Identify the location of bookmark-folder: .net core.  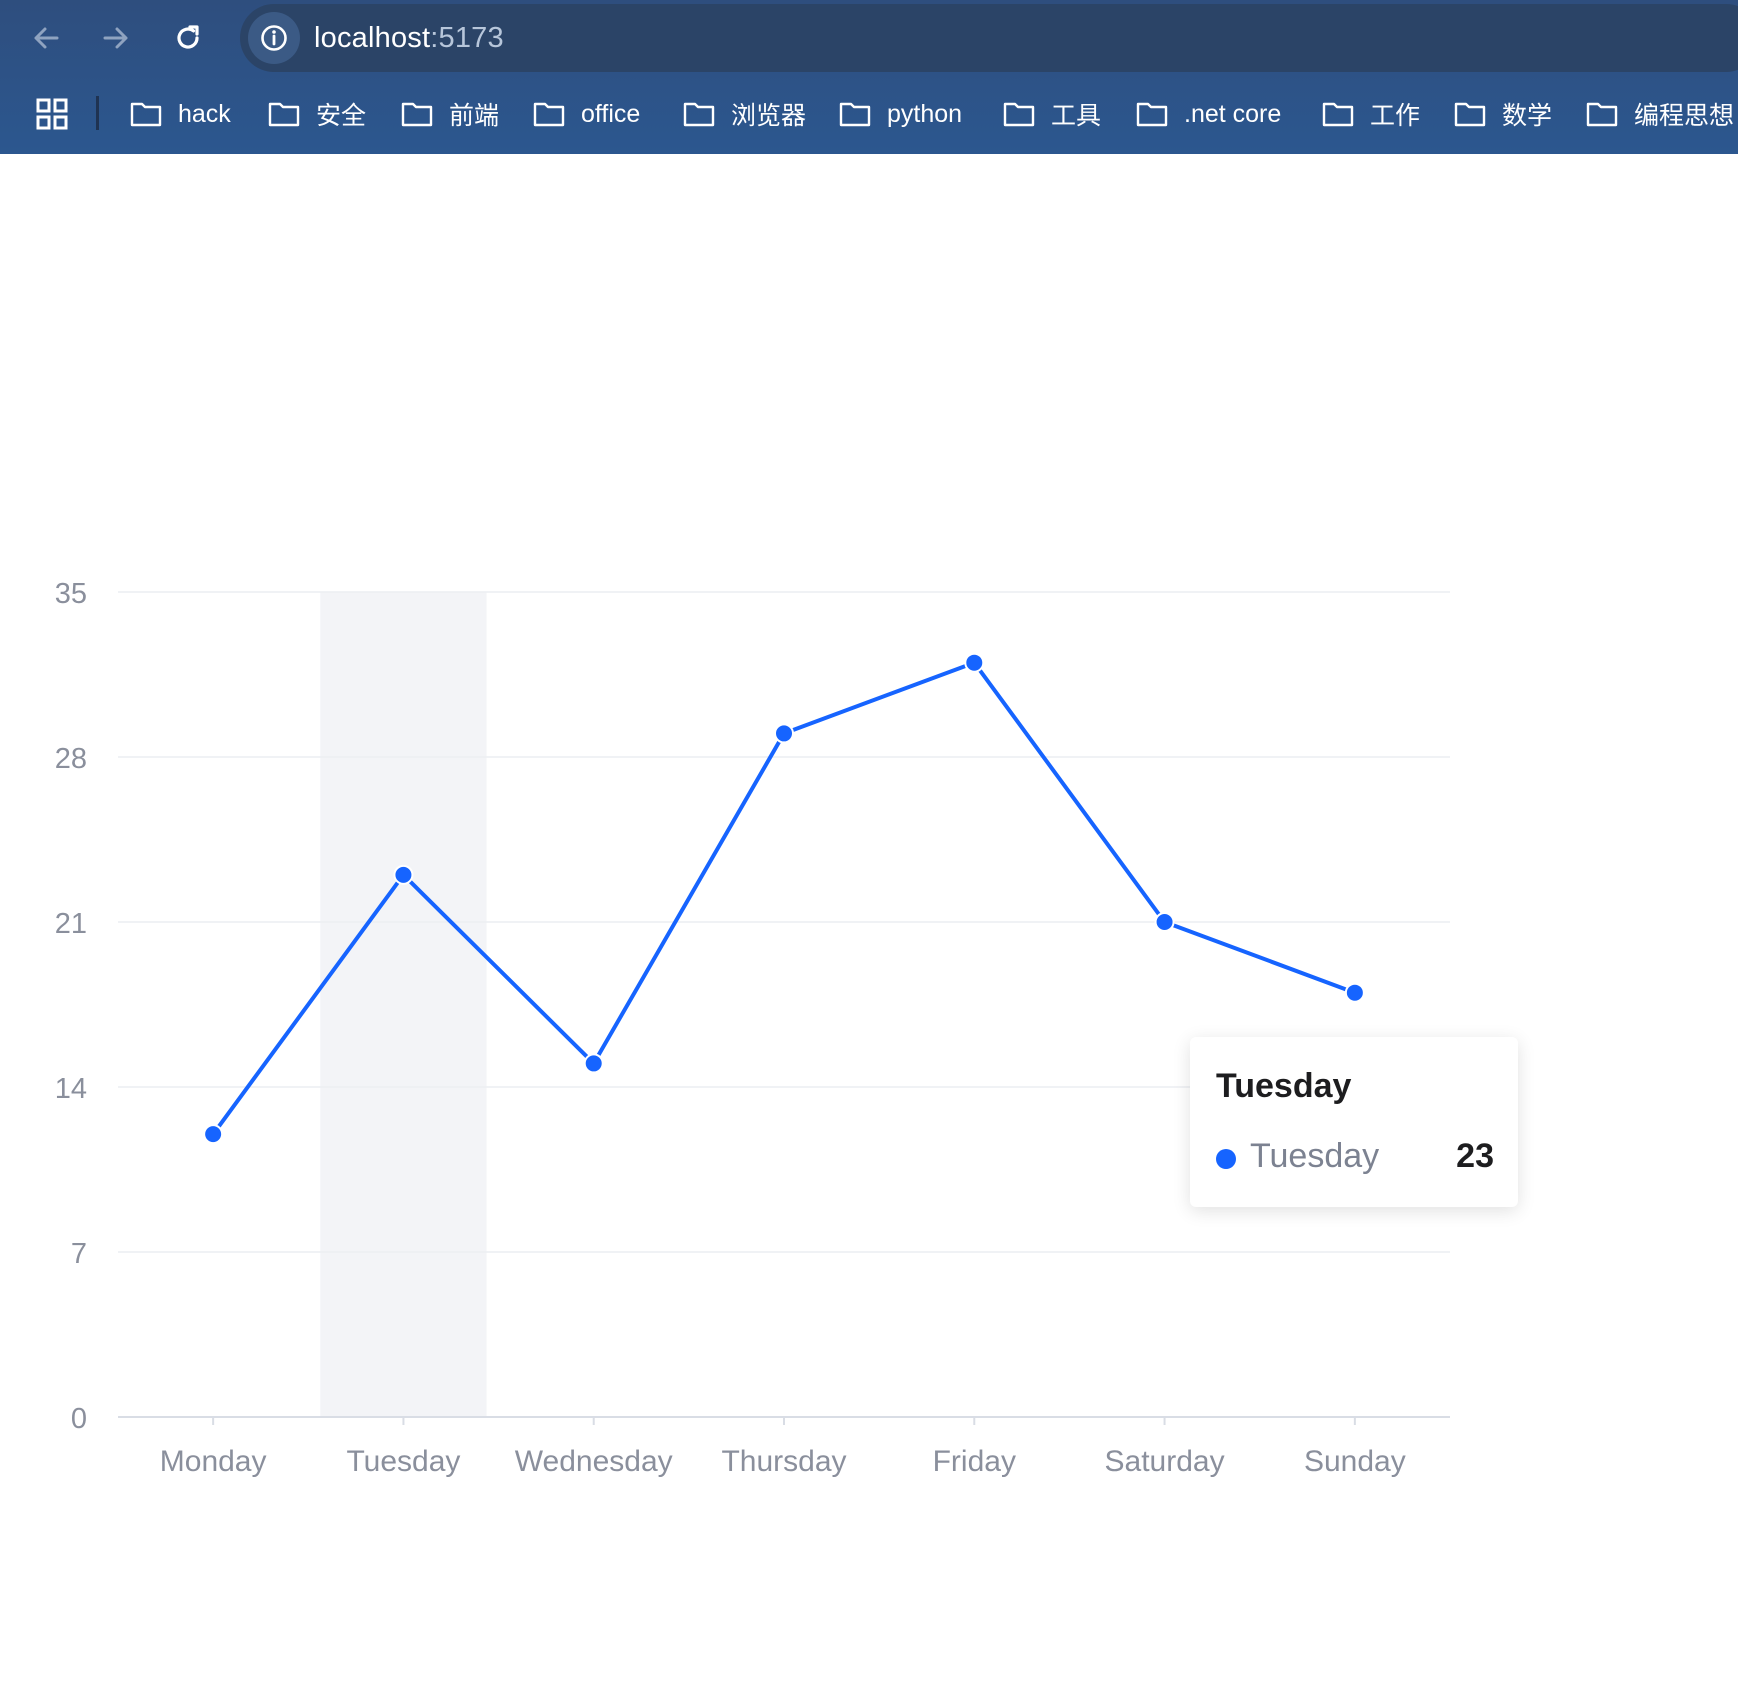
(1208, 114).